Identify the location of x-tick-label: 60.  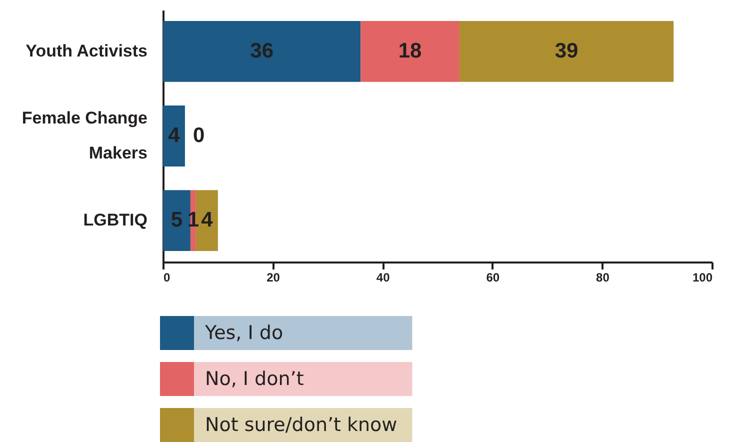
(493, 277).